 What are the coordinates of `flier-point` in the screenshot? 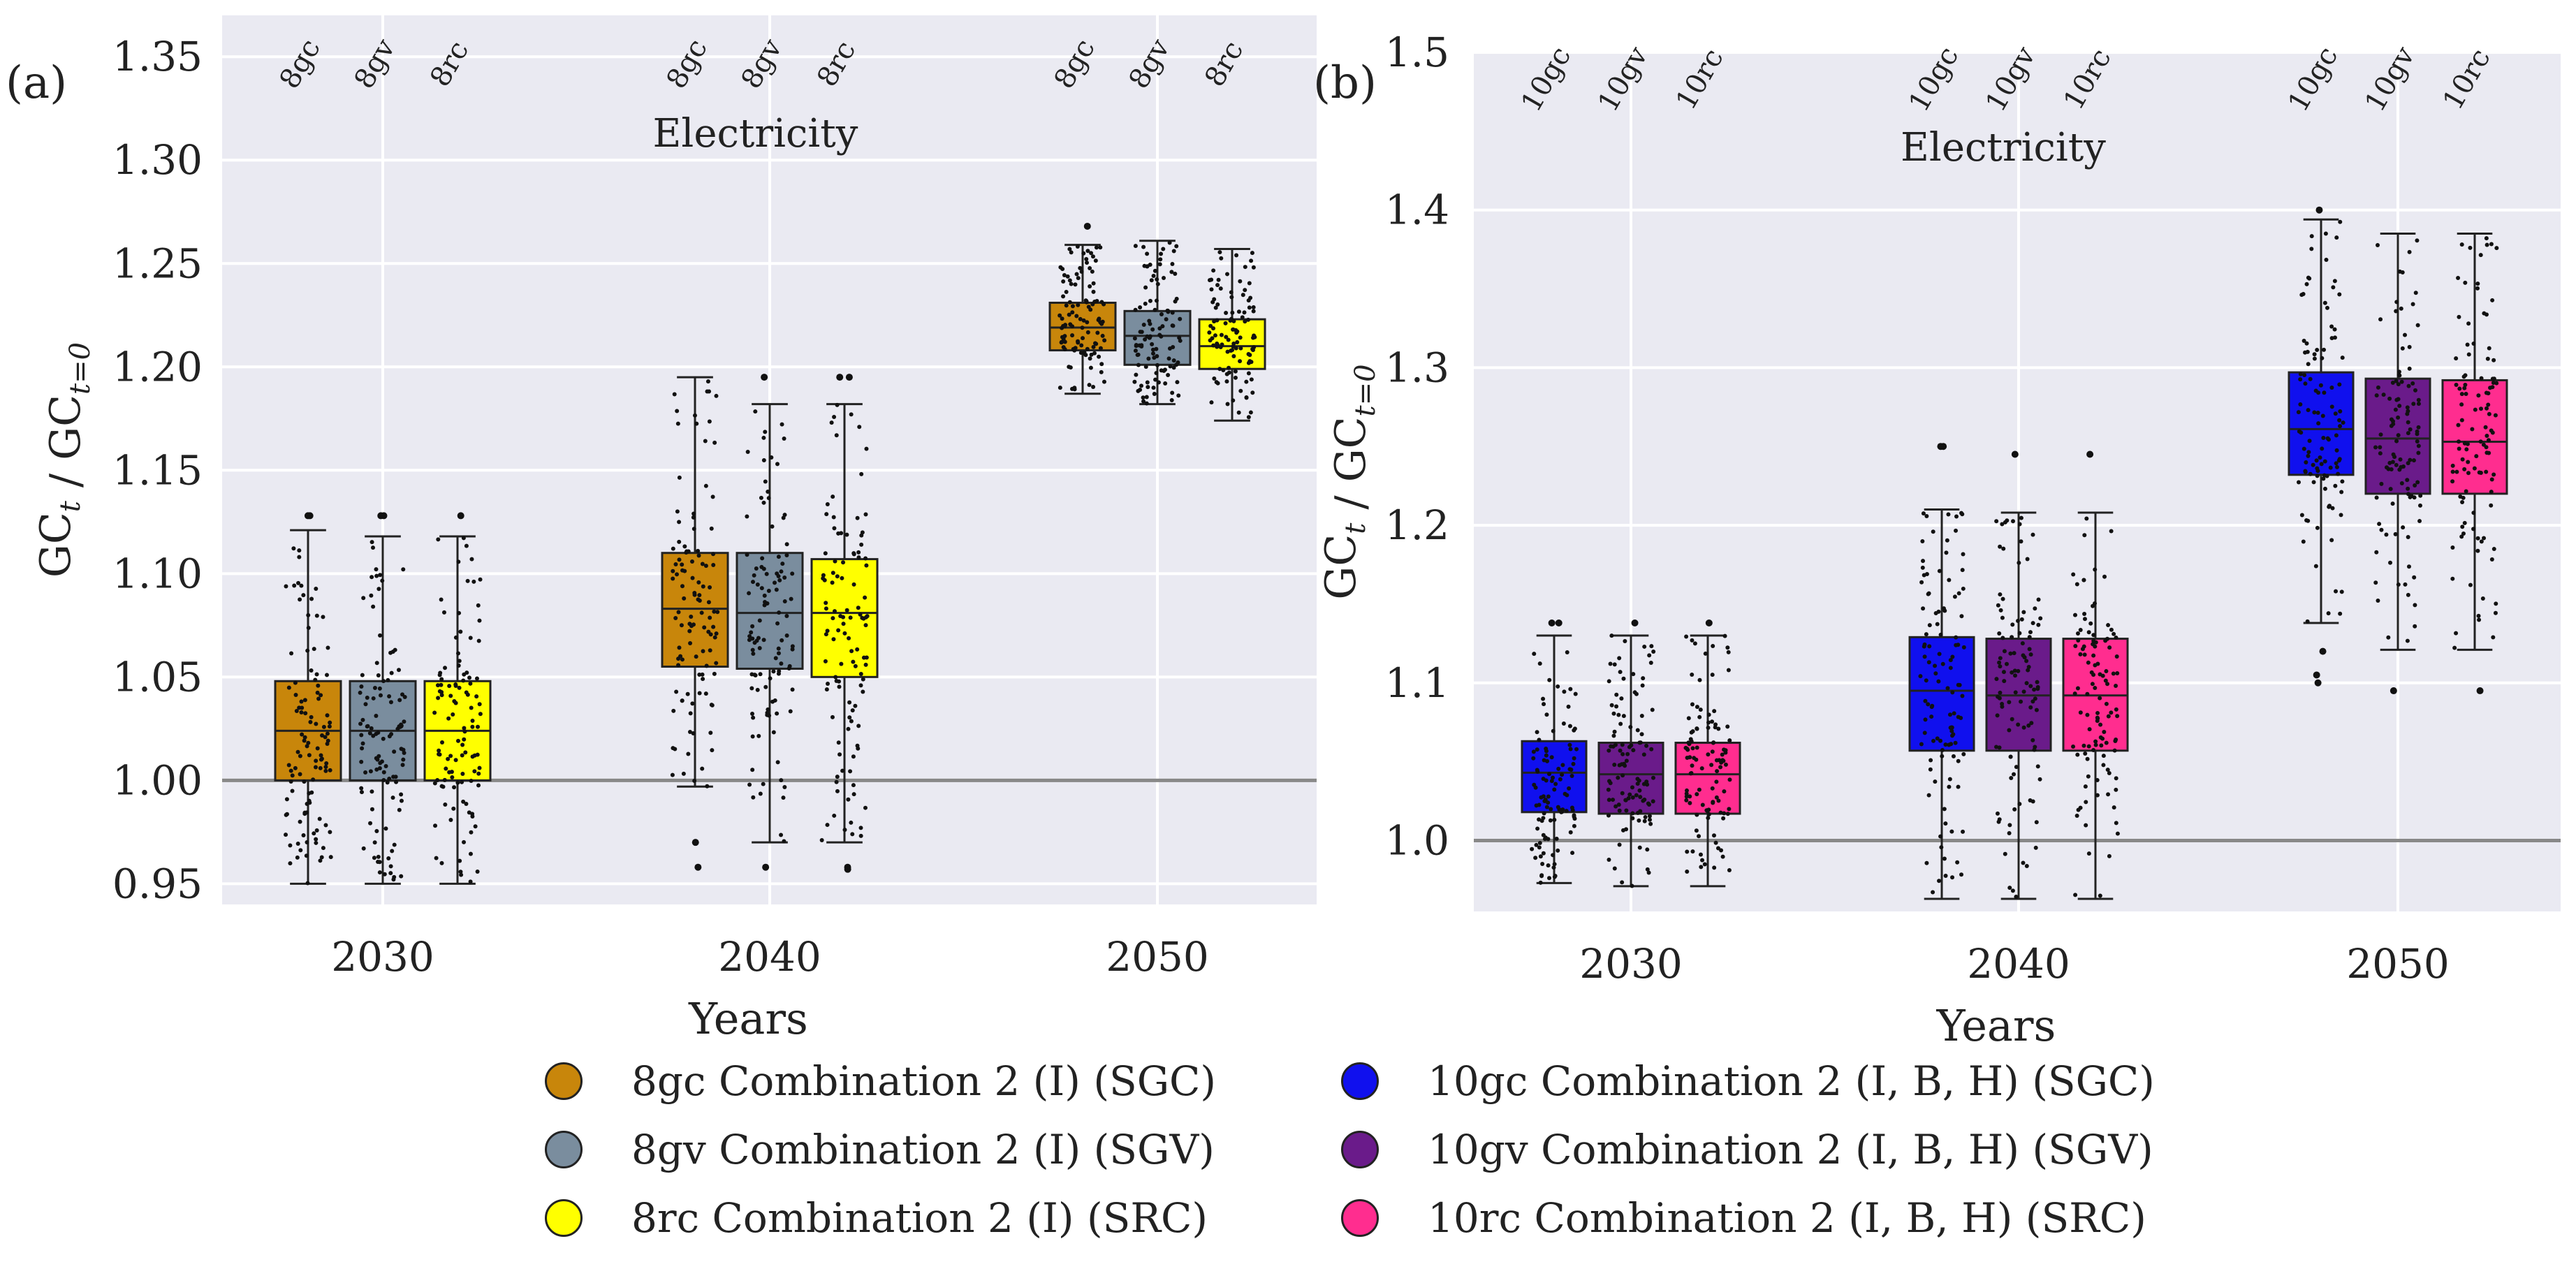 It's located at (1087, 226).